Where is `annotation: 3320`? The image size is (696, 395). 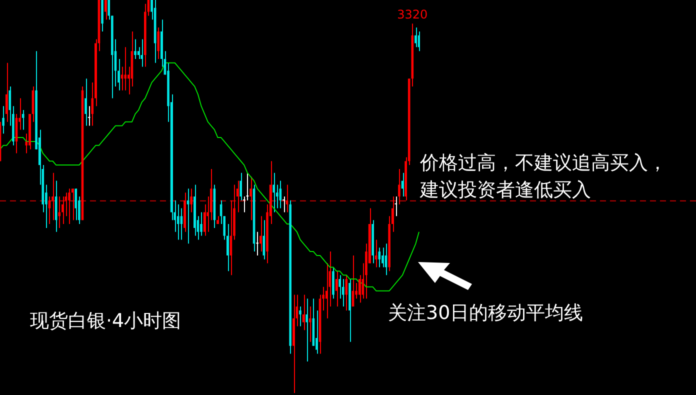
annotation: 3320 is located at coordinates (412, 15).